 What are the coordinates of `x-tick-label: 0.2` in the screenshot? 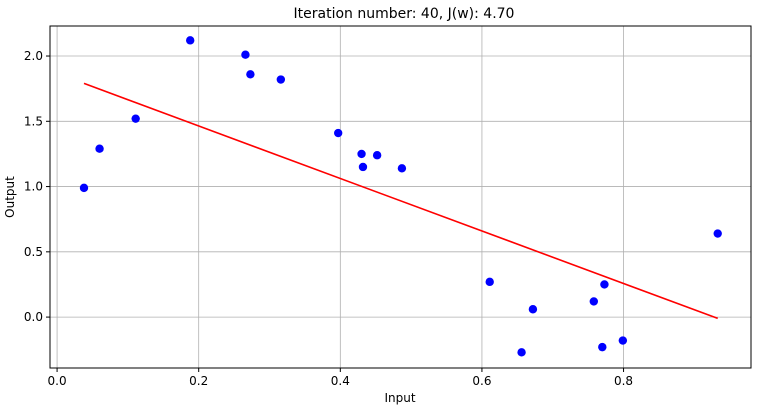 It's located at (198, 381).